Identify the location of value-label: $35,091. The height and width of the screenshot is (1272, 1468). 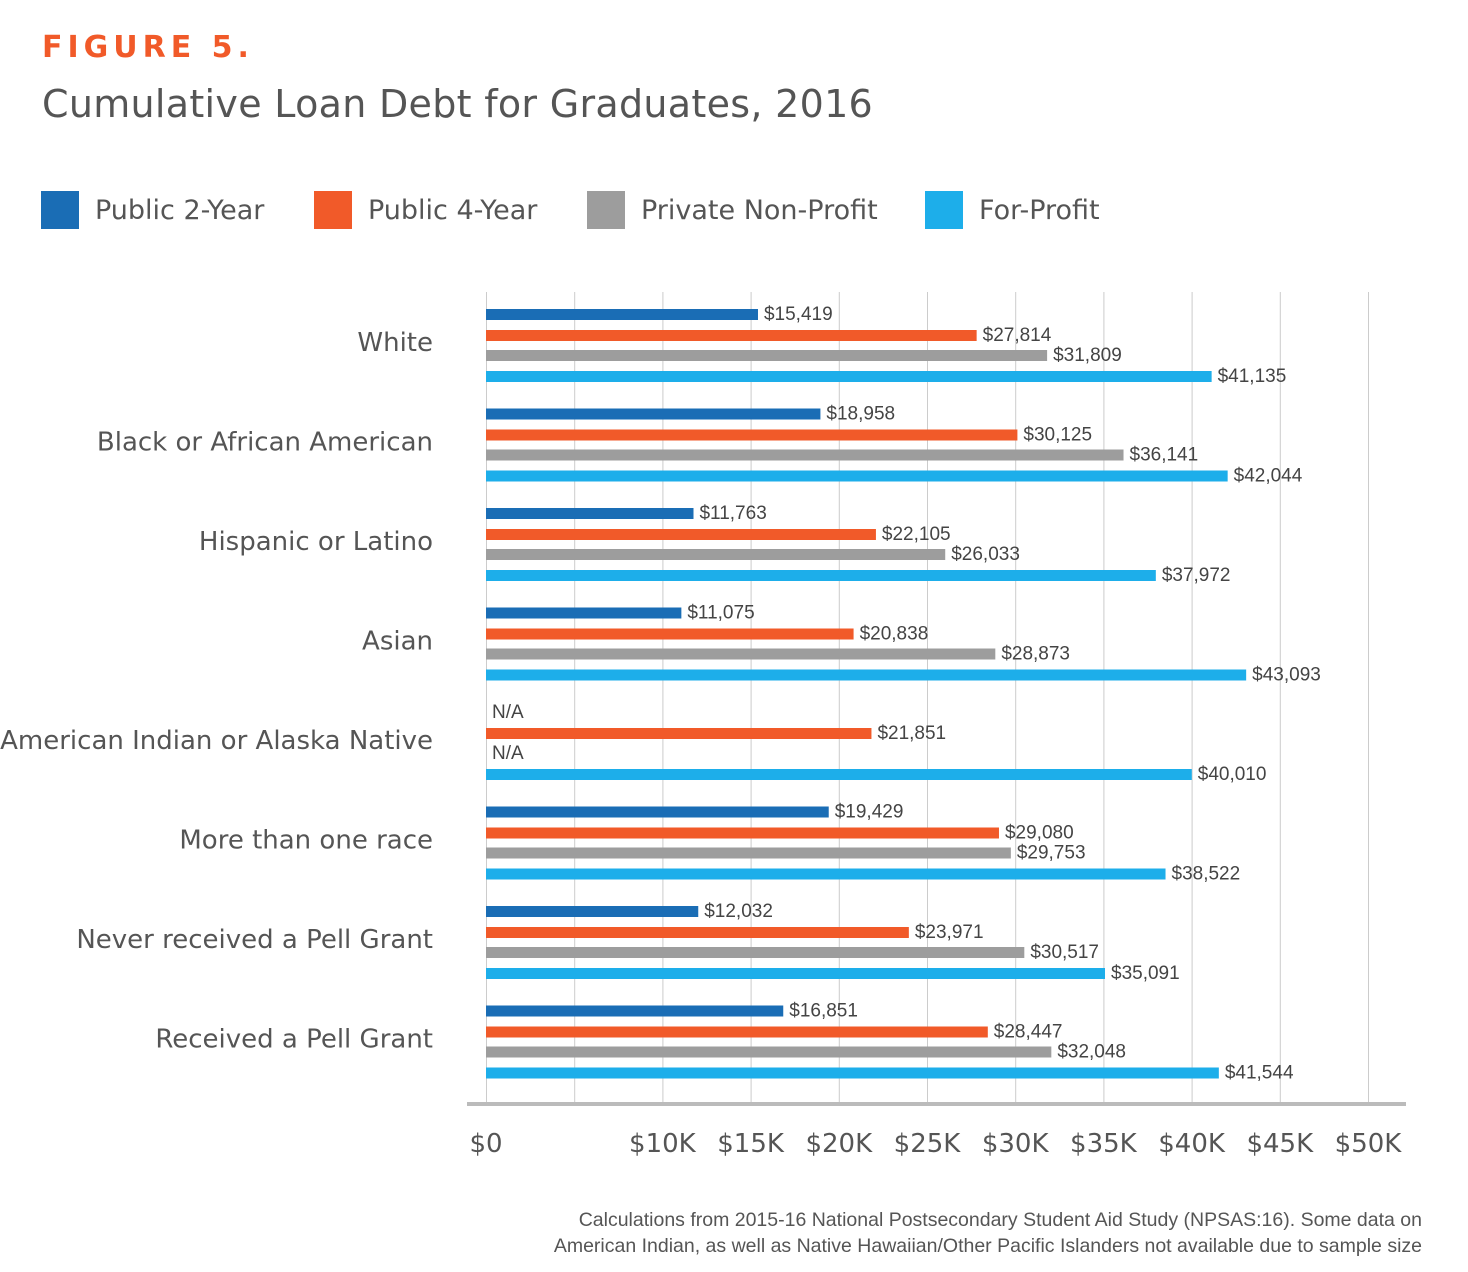
(1145, 973).